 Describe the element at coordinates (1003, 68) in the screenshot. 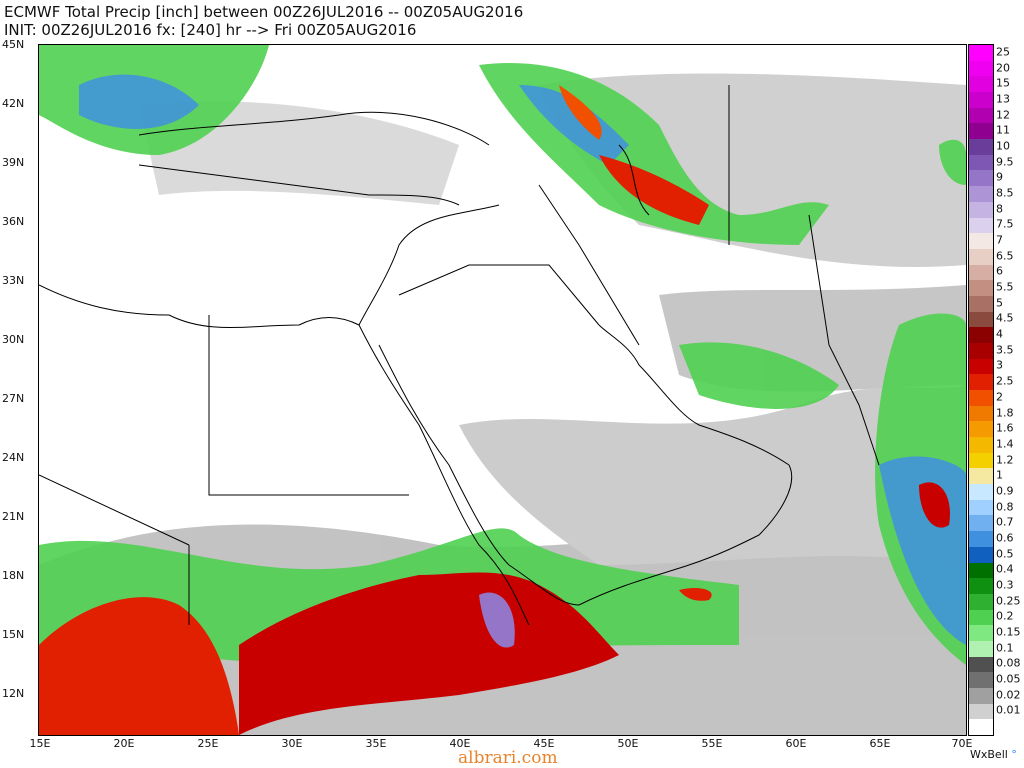

I see `legend-label: 20` at that location.